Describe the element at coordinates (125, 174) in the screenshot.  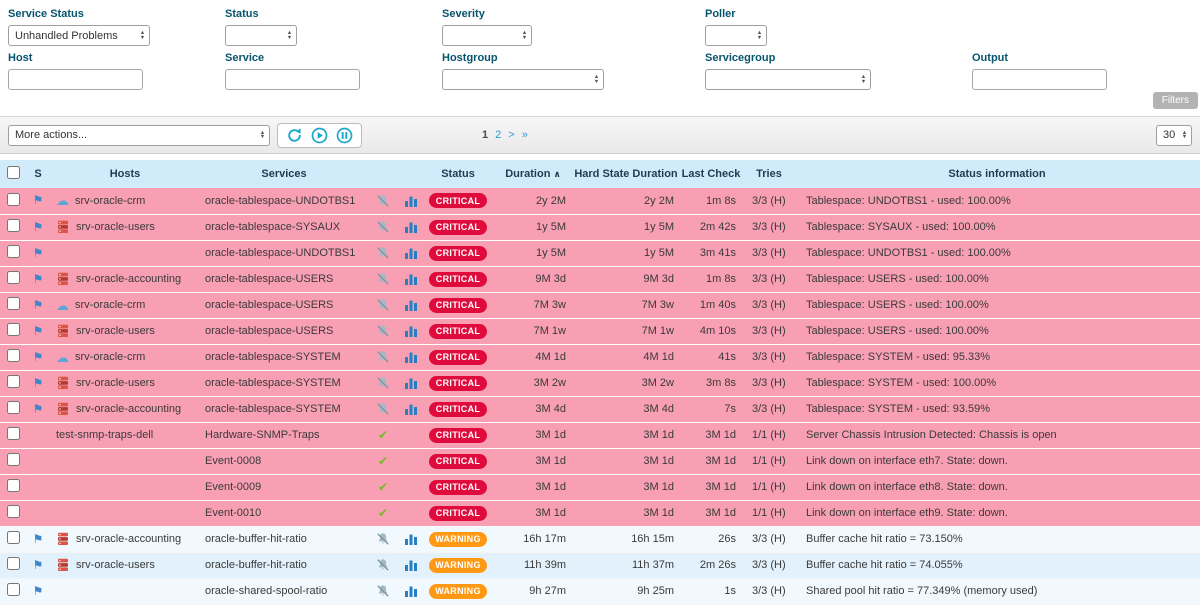
I see `header-hosts: Hosts` at that location.